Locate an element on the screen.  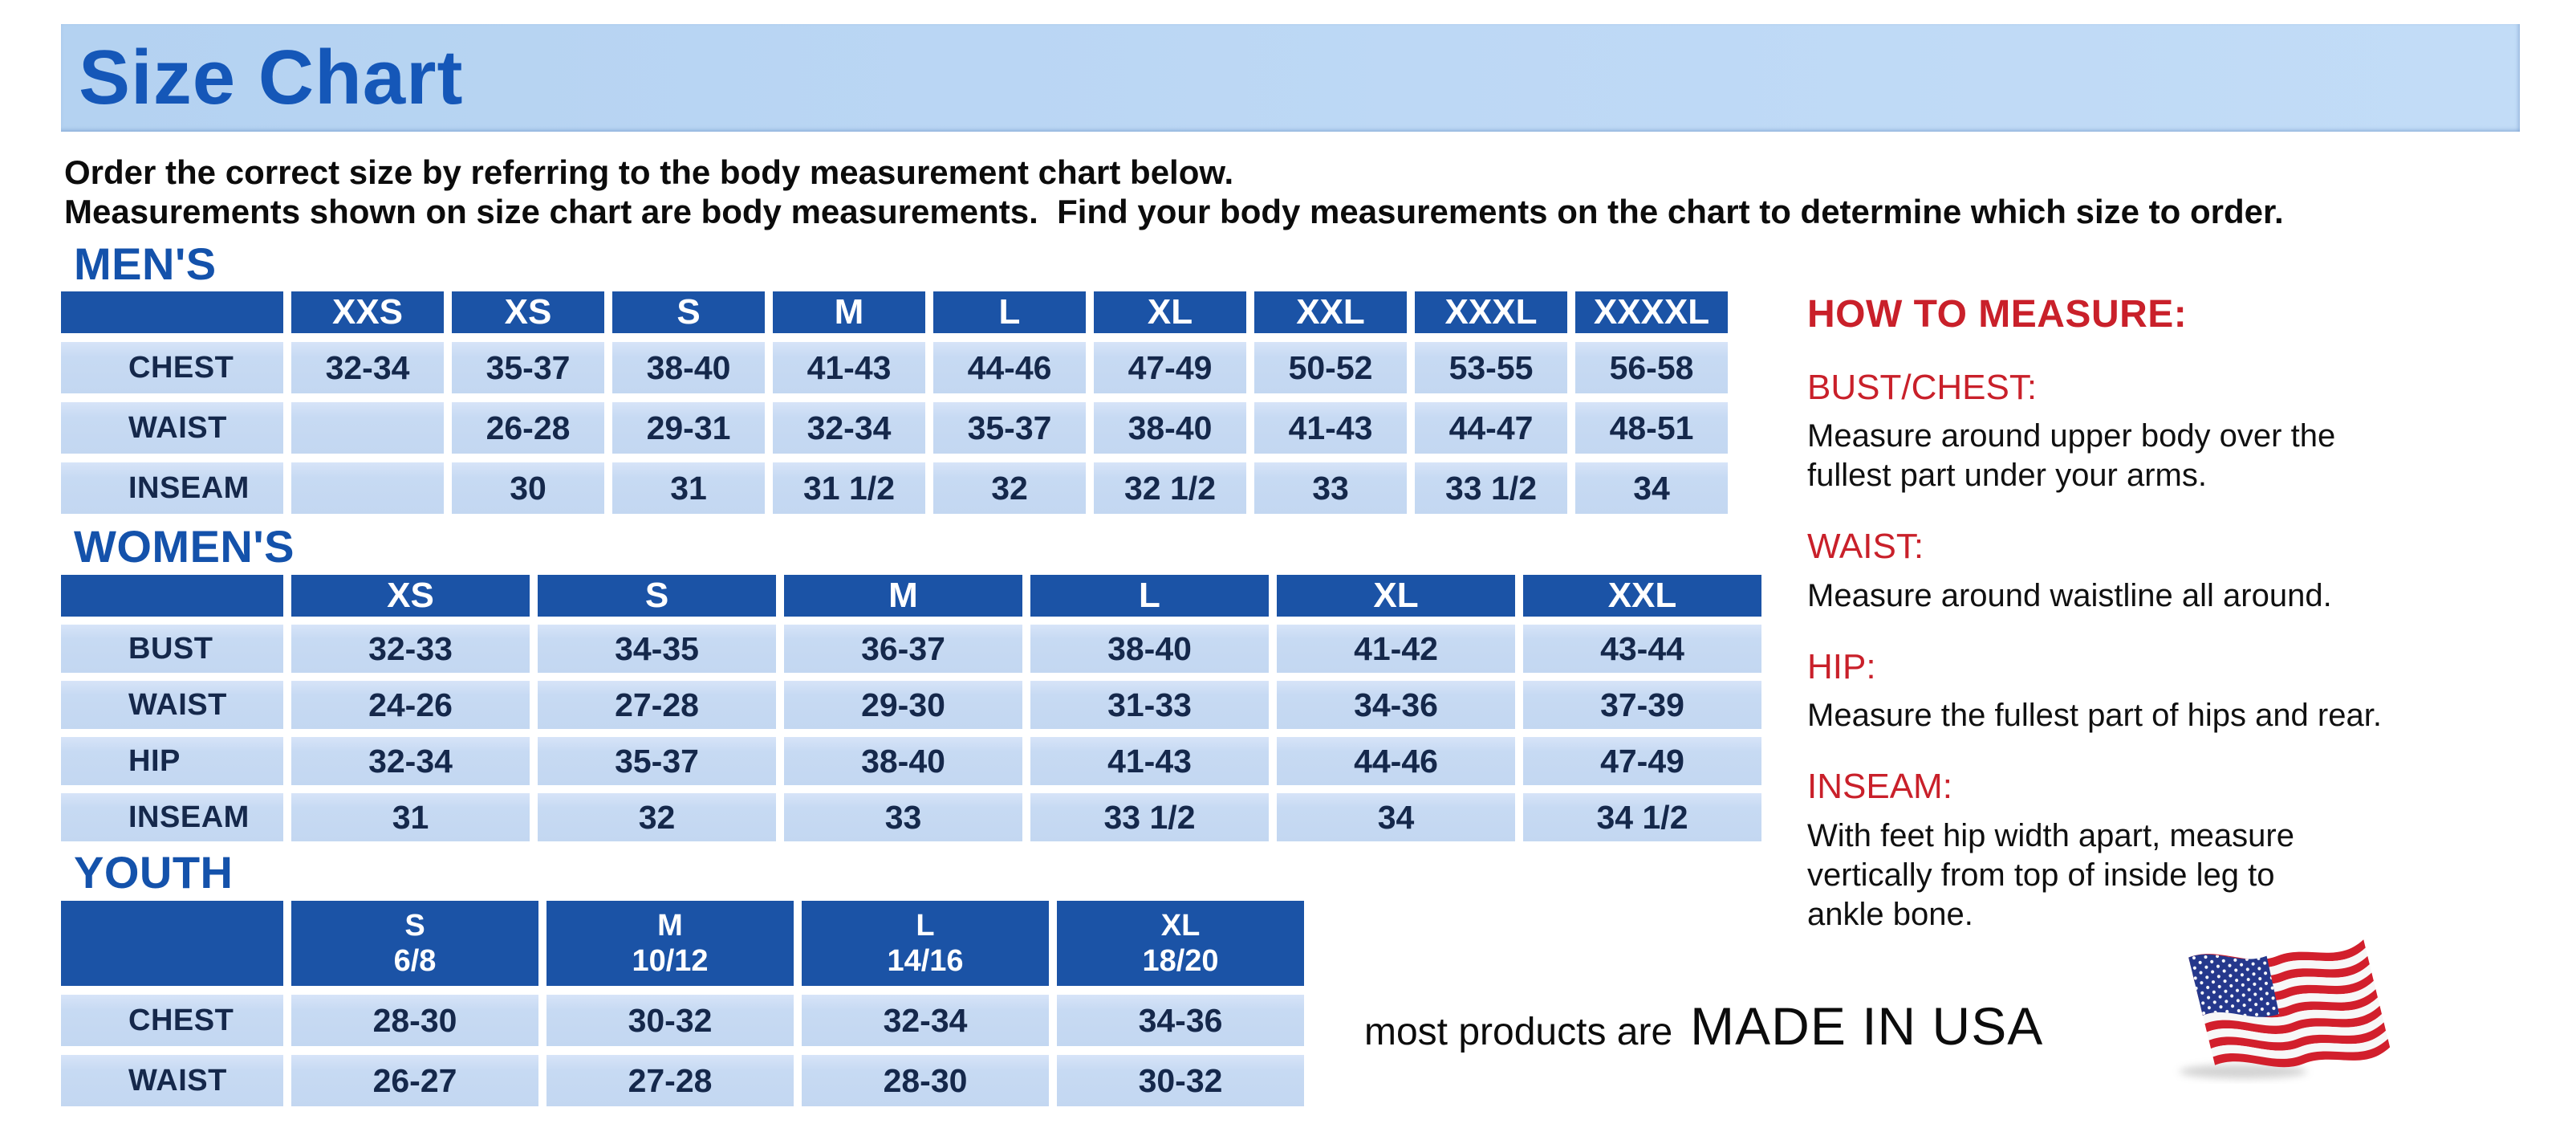
size-range: 6/8 is located at coordinates (415, 961).